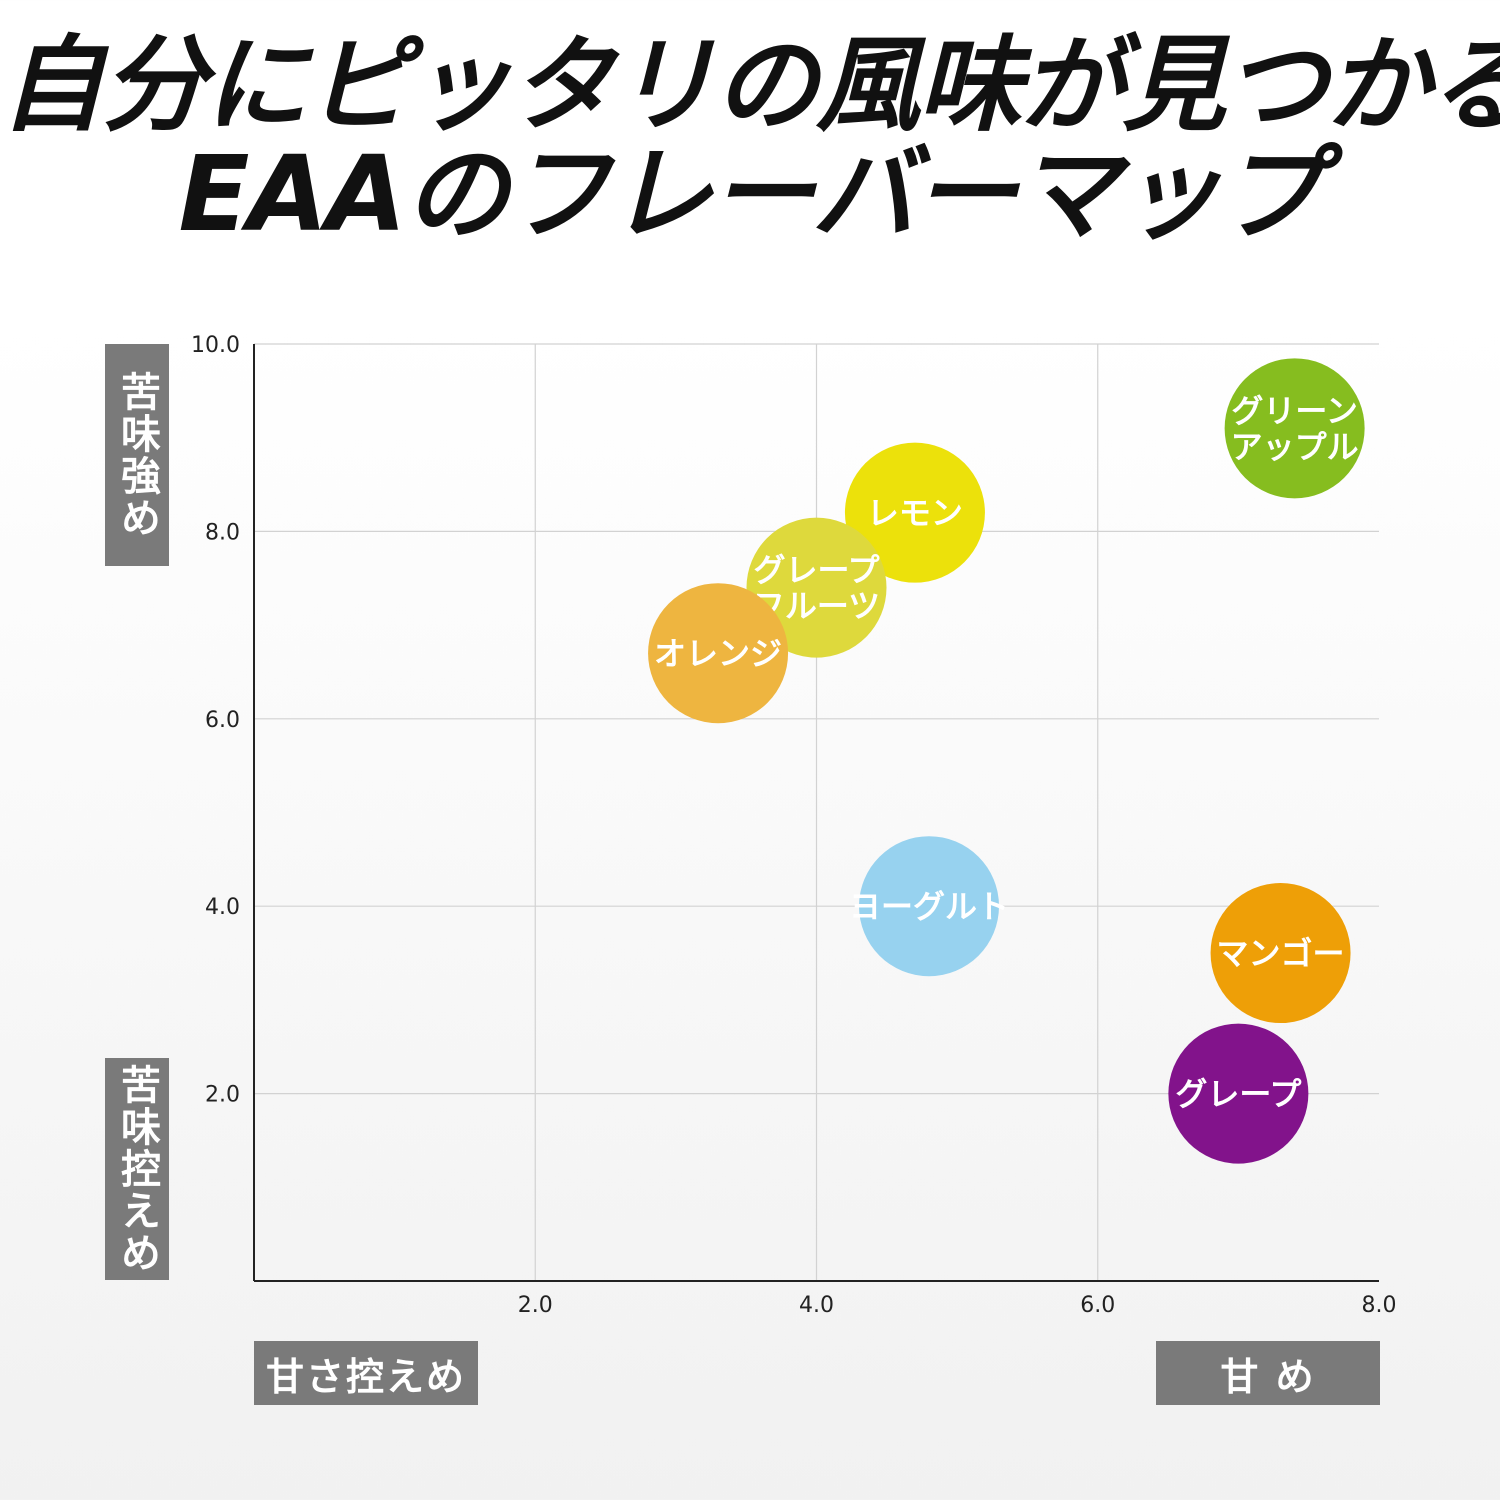 Image resolution: width=1500 pixels, height=1500 pixels. What do you see at coordinates (1268, 1373) in the screenshot?
I see `x-axis-label-sweet: 甘 め` at bounding box center [1268, 1373].